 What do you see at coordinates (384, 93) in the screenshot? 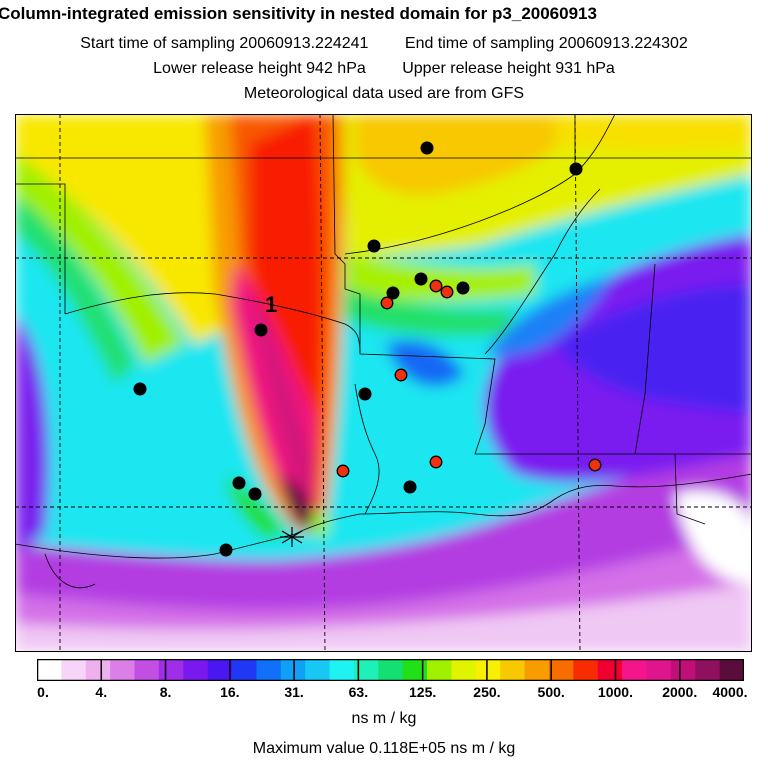
I see `met-data-line: Meteorological data used are from GFS` at bounding box center [384, 93].